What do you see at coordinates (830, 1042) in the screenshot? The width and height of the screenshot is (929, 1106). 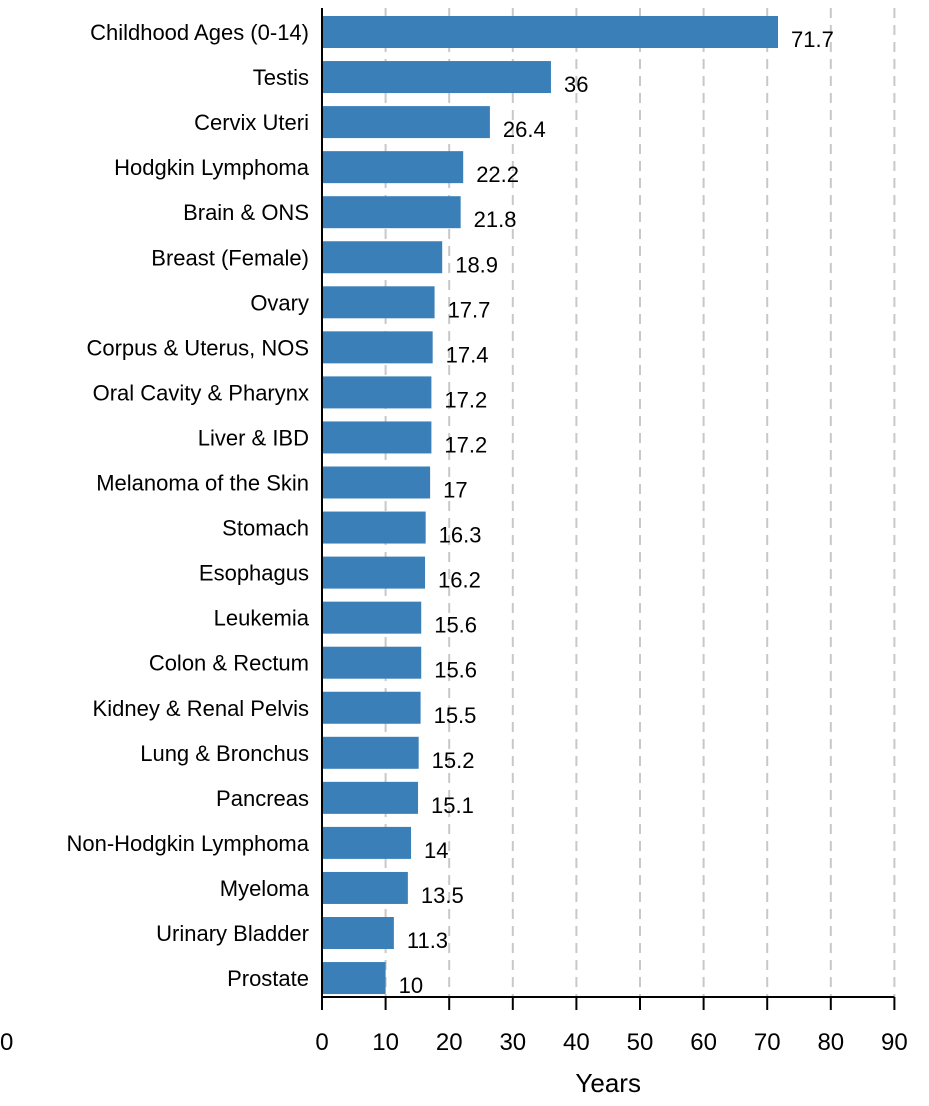 I see `x-tick-label: 80` at bounding box center [830, 1042].